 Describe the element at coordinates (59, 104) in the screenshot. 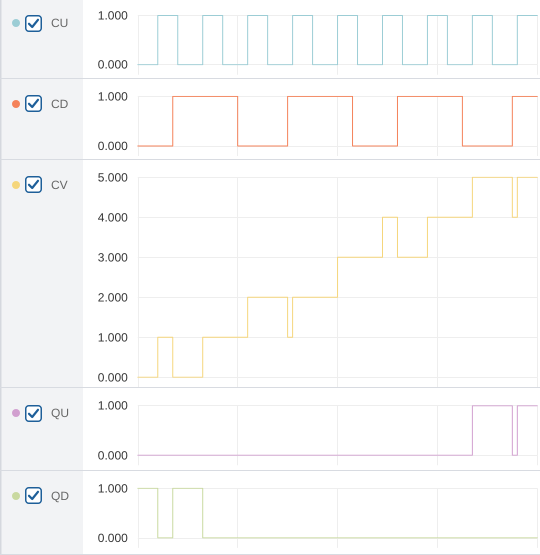

I see `text: CD` at that location.